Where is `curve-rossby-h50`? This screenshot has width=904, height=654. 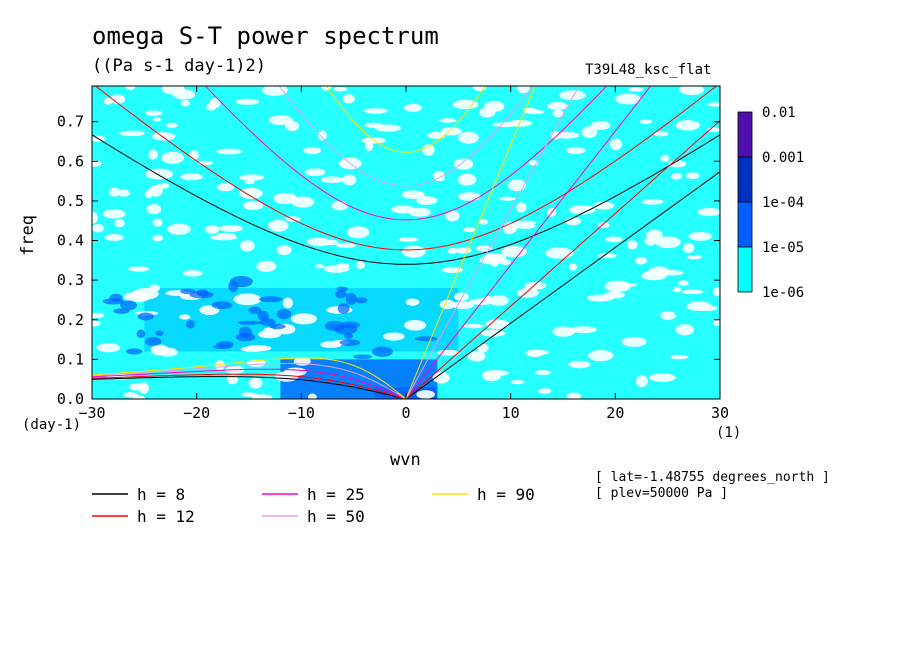 curve-rossby-h50 is located at coordinates (249, 381).